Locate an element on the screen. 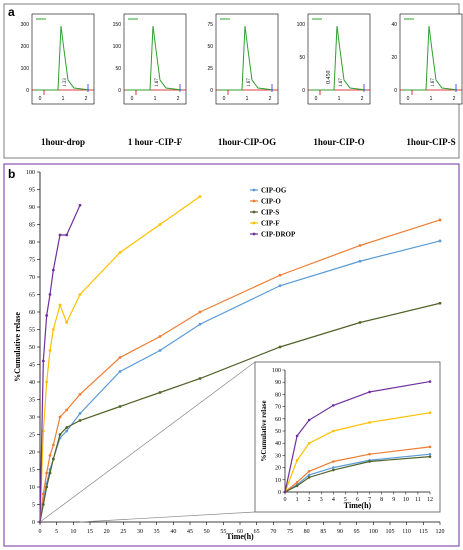  chromatogram-caption: 1hour-CIP-S is located at coordinates (430, 142).